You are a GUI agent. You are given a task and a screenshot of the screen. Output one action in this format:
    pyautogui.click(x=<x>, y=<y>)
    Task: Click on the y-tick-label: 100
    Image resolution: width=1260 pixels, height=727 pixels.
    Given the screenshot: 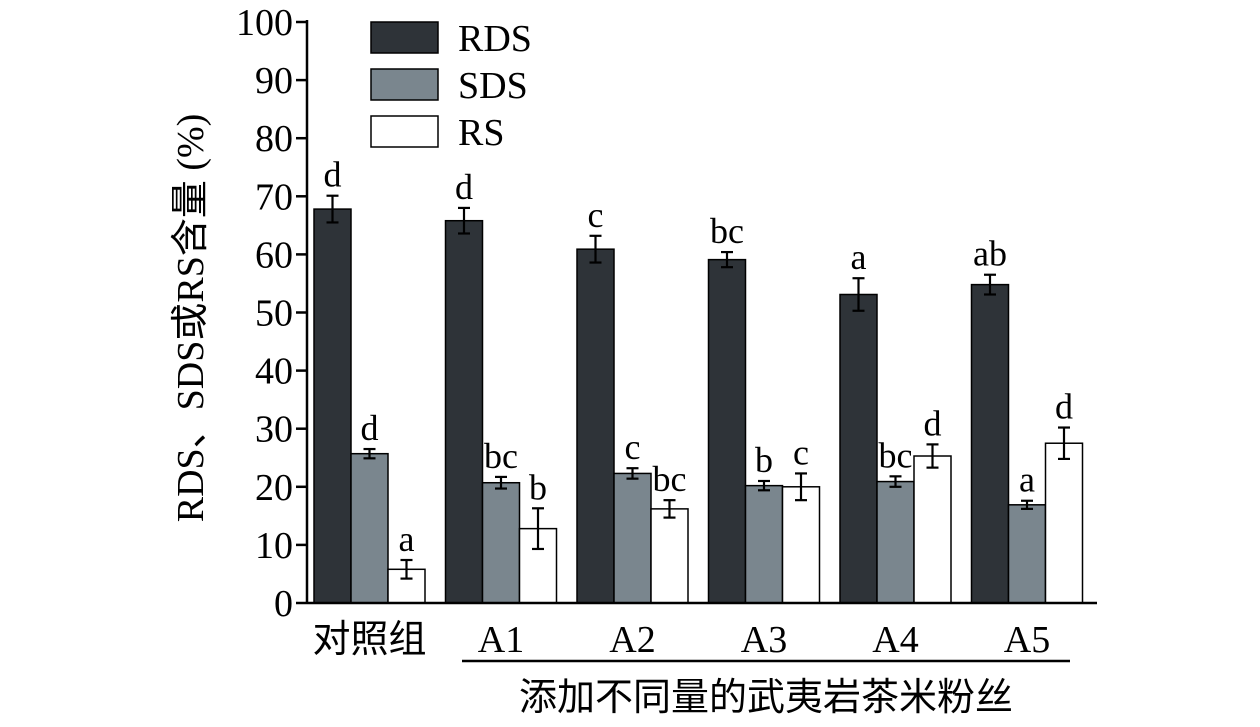 What is the action you would take?
    pyautogui.click(x=264, y=23)
    